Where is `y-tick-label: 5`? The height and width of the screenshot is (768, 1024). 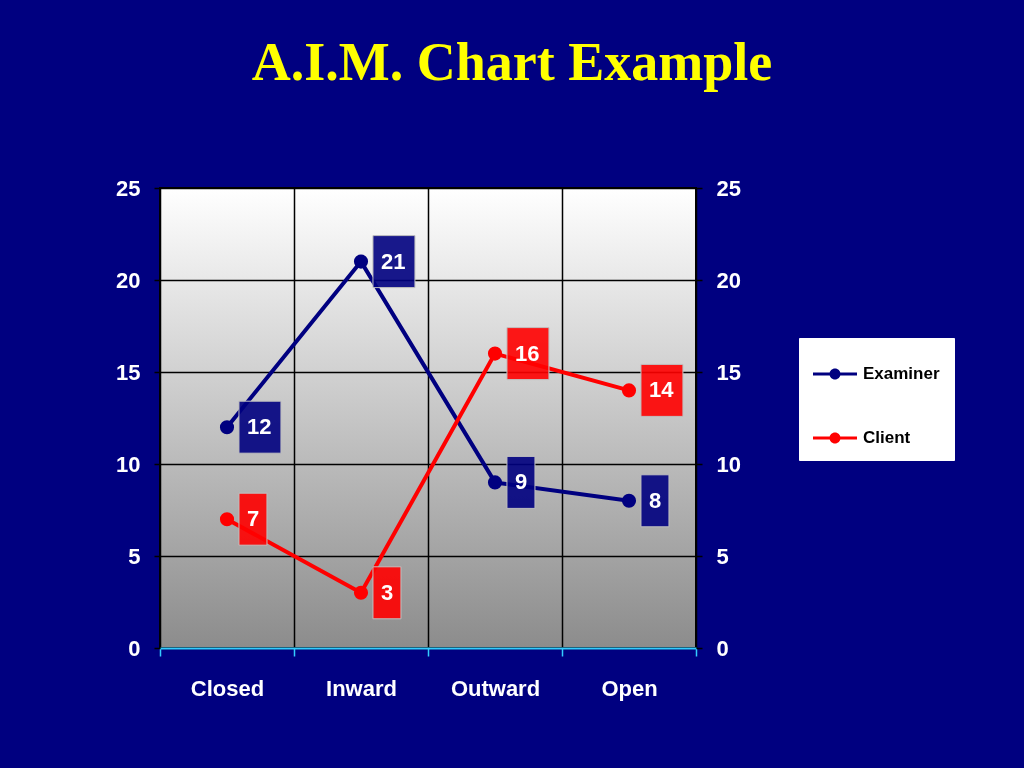 y-tick-label: 5 is located at coordinates (134, 556).